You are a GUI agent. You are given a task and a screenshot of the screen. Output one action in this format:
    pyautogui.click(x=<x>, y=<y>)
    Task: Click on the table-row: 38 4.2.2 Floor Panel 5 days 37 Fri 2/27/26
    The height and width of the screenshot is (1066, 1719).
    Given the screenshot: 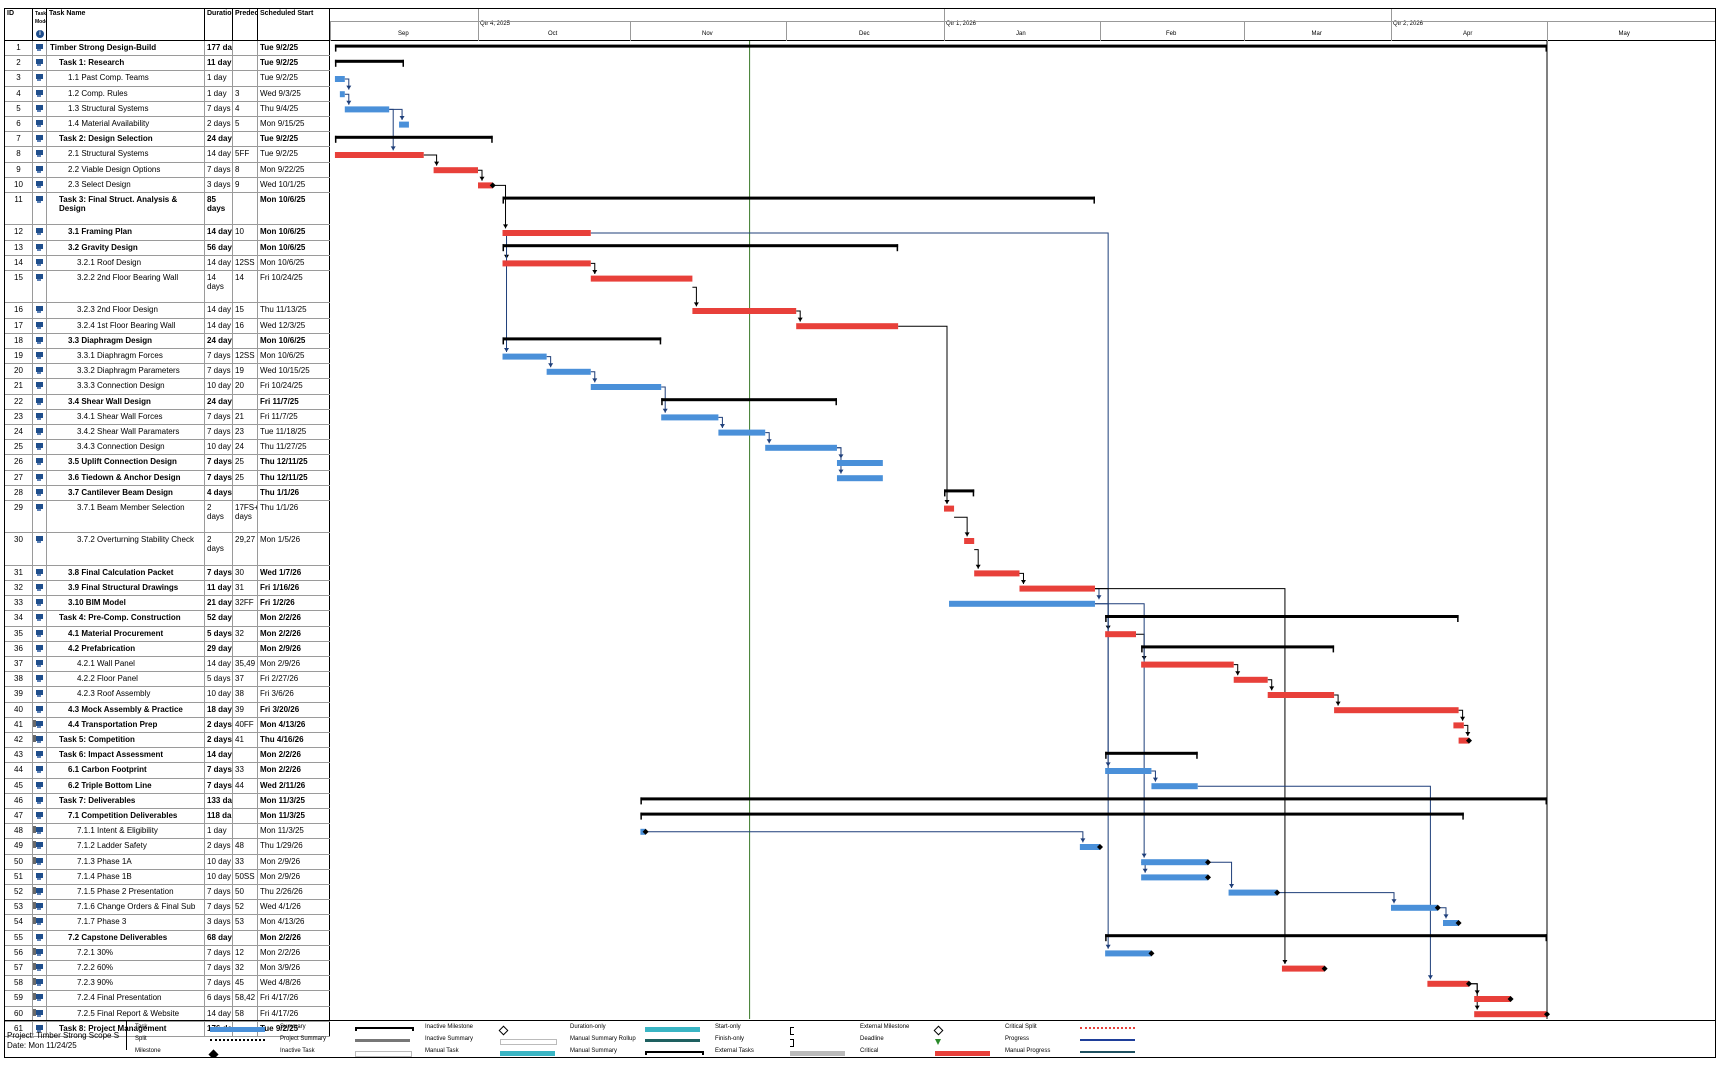 What is the action you would take?
    pyautogui.click(x=167, y=680)
    